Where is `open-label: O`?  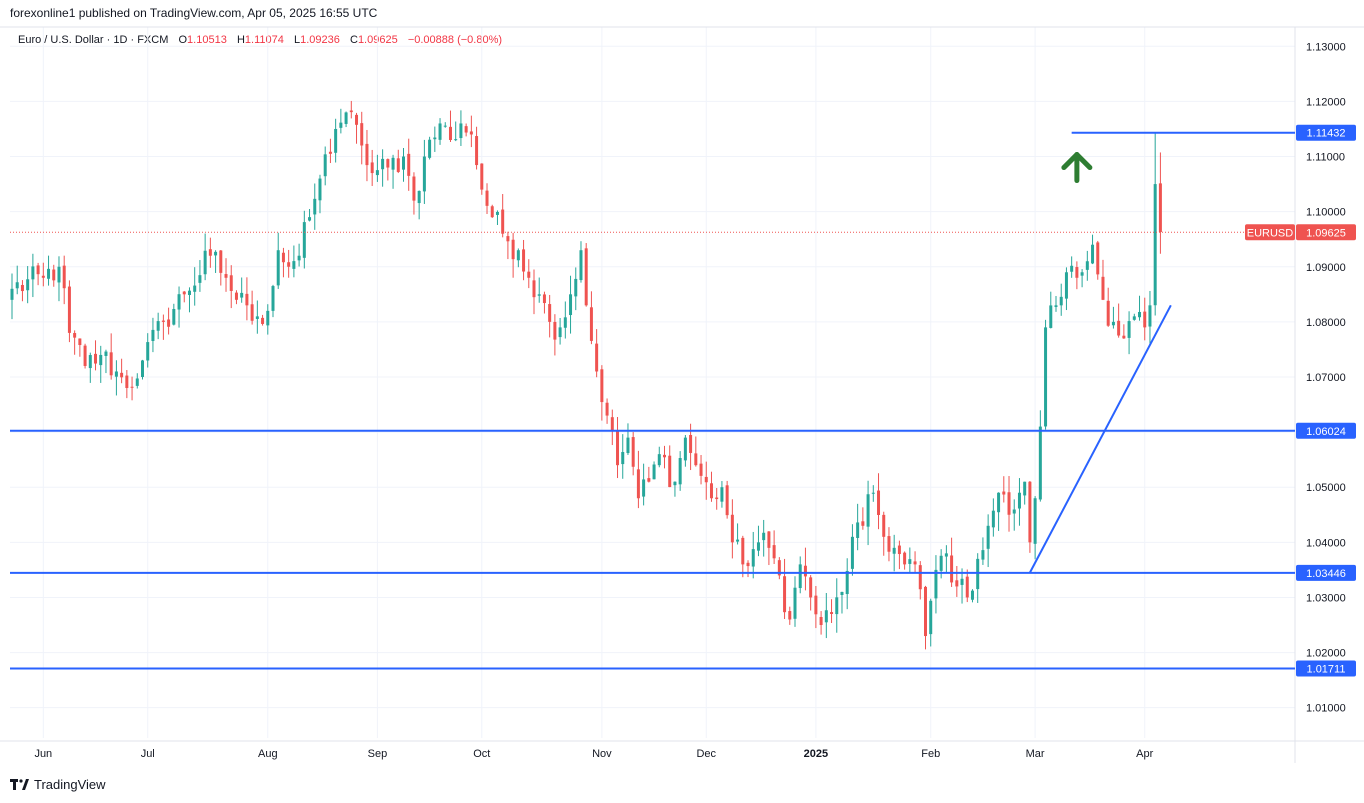 open-label: O is located at coordinates (183, 40).